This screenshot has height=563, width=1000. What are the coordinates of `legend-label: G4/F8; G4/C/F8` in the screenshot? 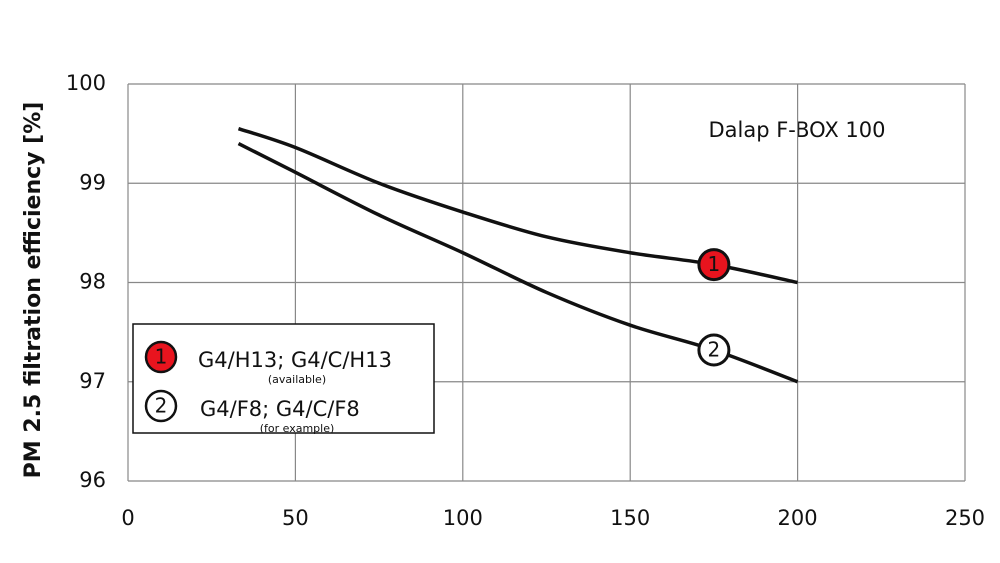 It's located at (280, 409).